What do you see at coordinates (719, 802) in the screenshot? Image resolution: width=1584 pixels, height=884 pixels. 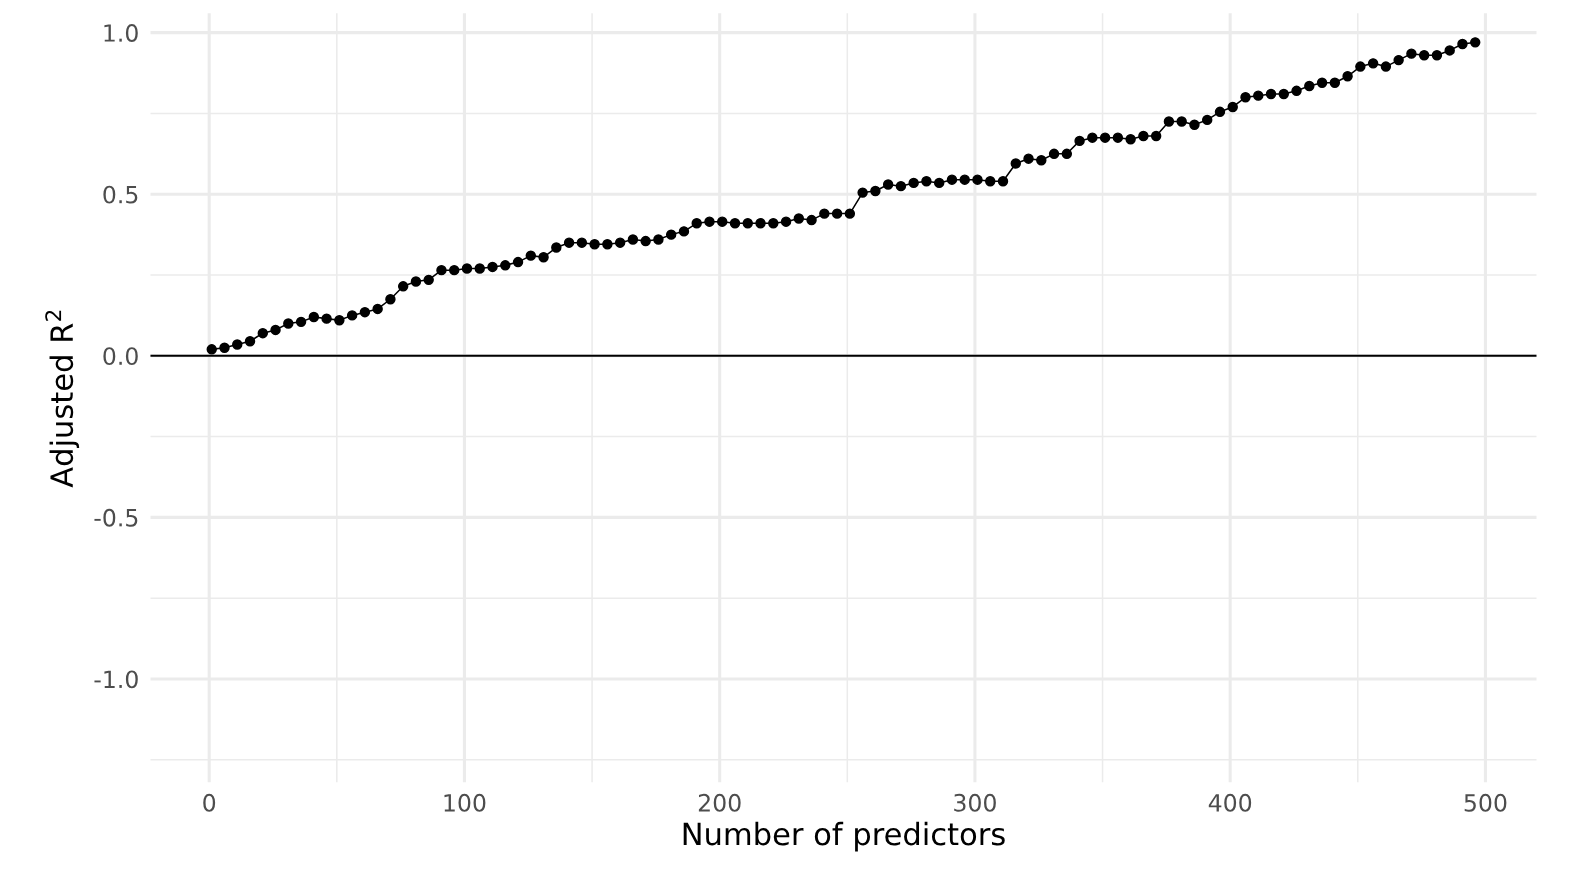 I see `x-tick-label: 200` at bounding box center [719, 802].